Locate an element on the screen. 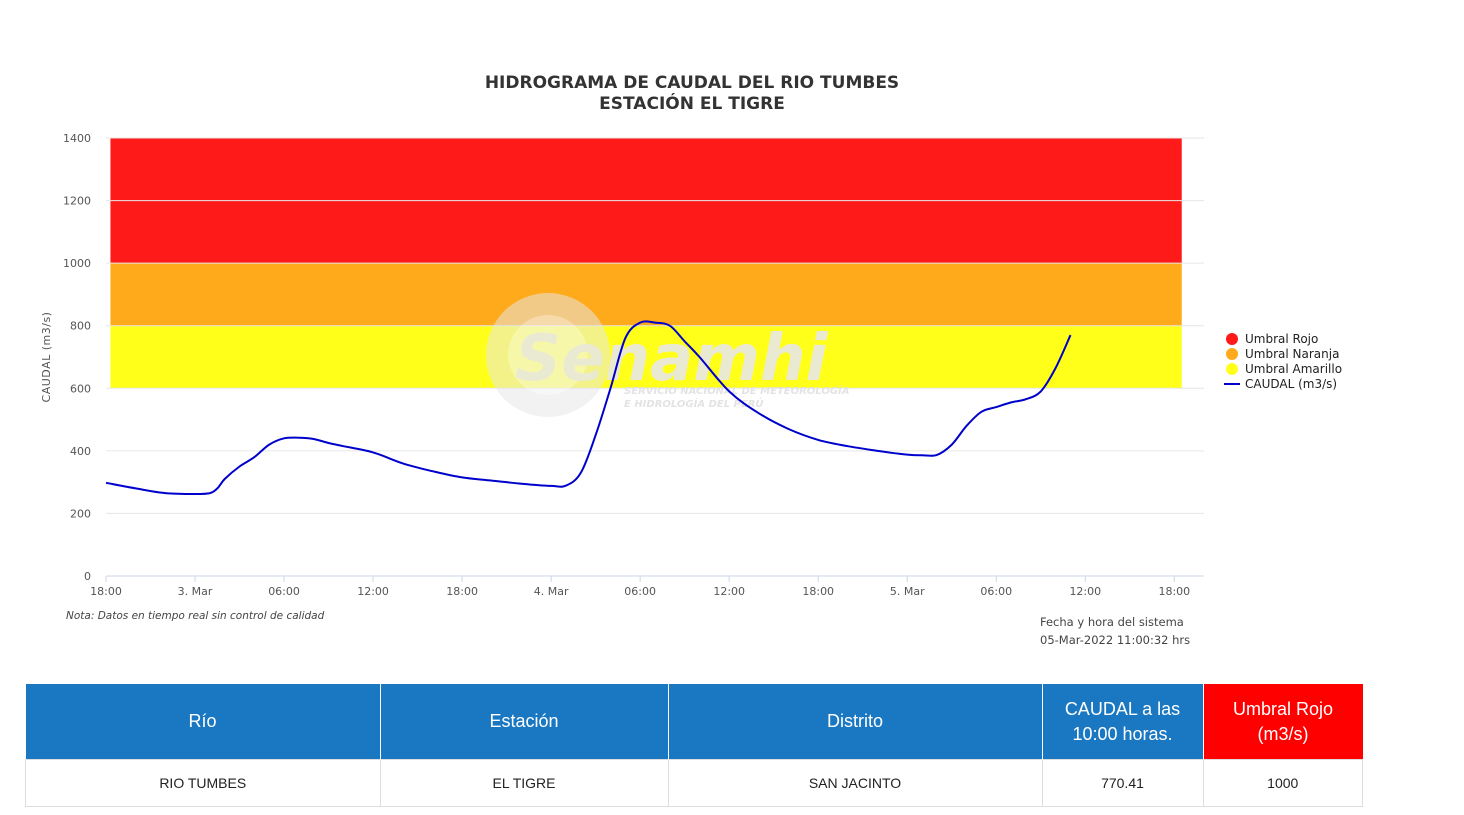 The width and height of the screenshot is (1464, 815). legend-label: Umbral Naranja is located at coordinates (1292, 354).